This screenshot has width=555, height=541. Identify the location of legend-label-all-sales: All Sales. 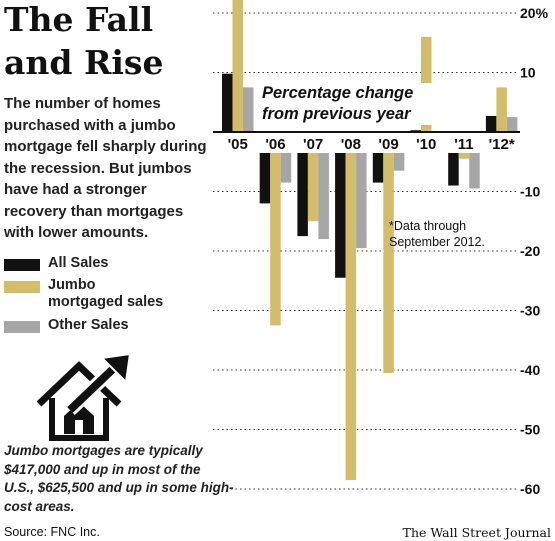
(78, 263).